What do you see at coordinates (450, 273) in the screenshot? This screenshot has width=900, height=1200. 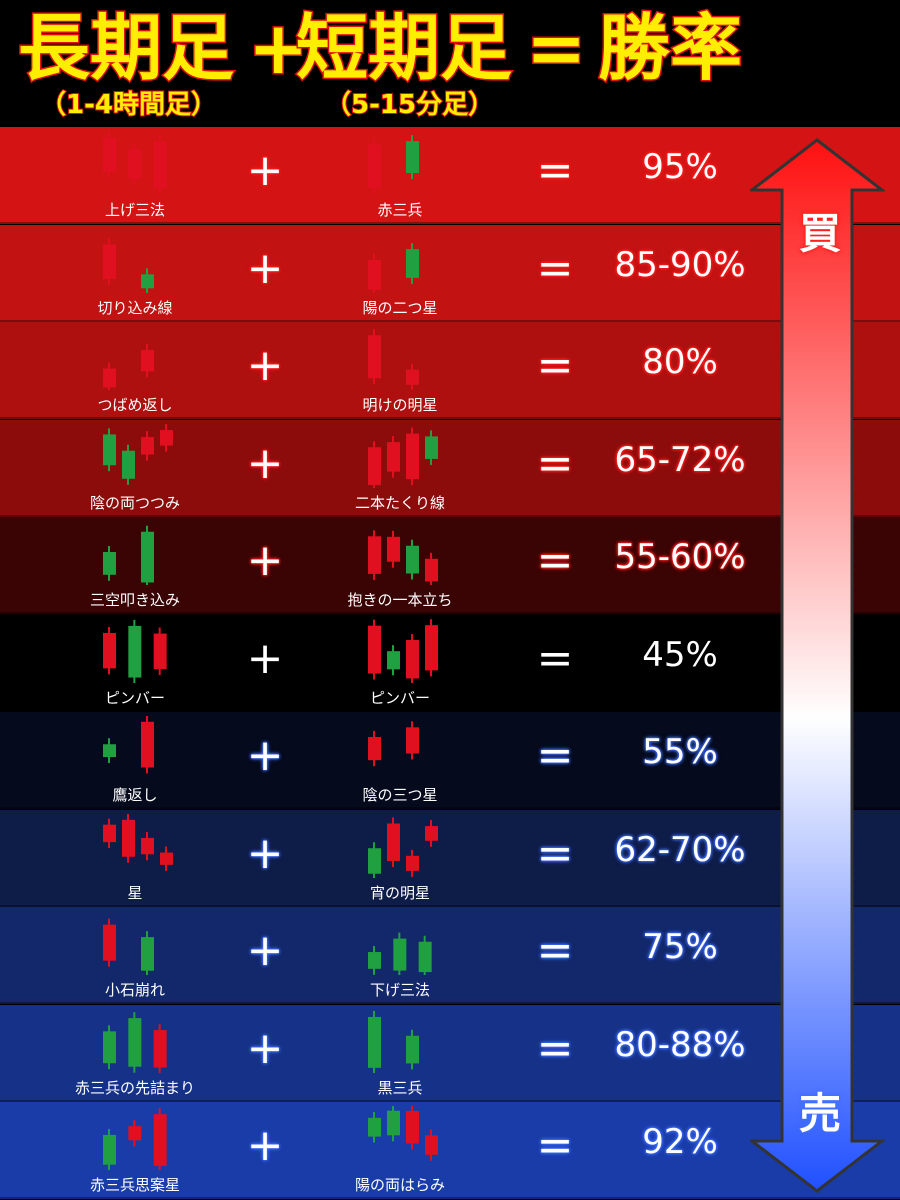 I see `table-row: 切り込み線 陽の二つ星 + = 85-90%` at bounding box center [450, 273].